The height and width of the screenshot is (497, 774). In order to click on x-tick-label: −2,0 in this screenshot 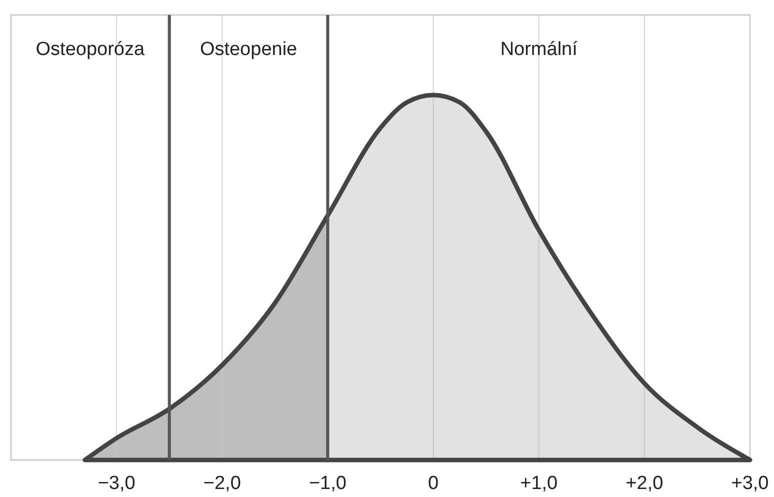, I will do `click(222, 483)`.